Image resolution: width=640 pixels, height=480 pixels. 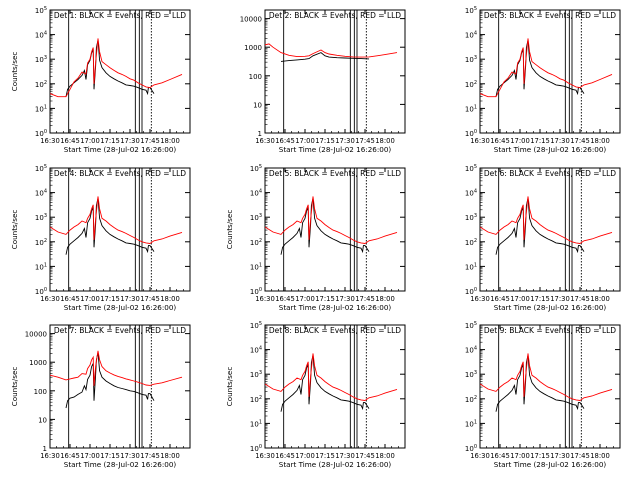 I want to click on panel-title: Det 5: BLACK = Events, RED = LLD, so click(x=335, y=173).